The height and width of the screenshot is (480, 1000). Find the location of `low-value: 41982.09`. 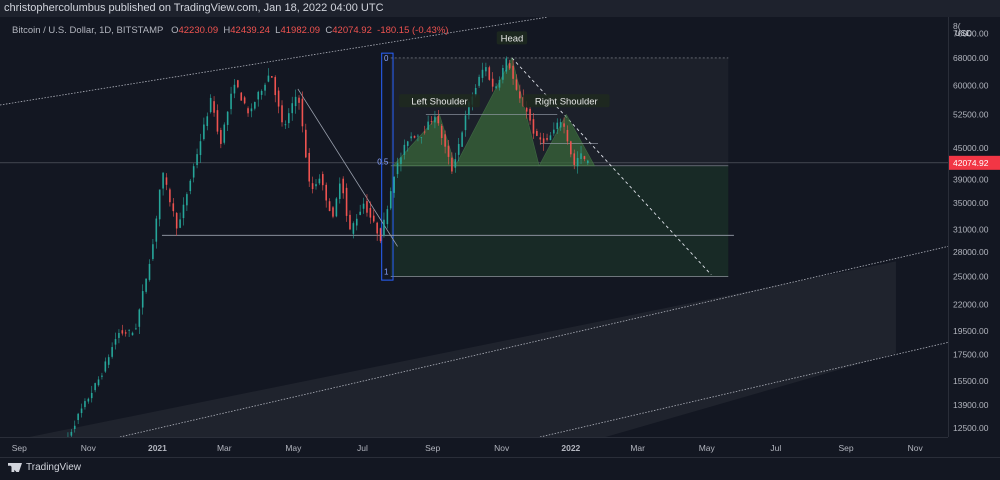

low-value: 41982.09 is located at coordinates (300, 30).